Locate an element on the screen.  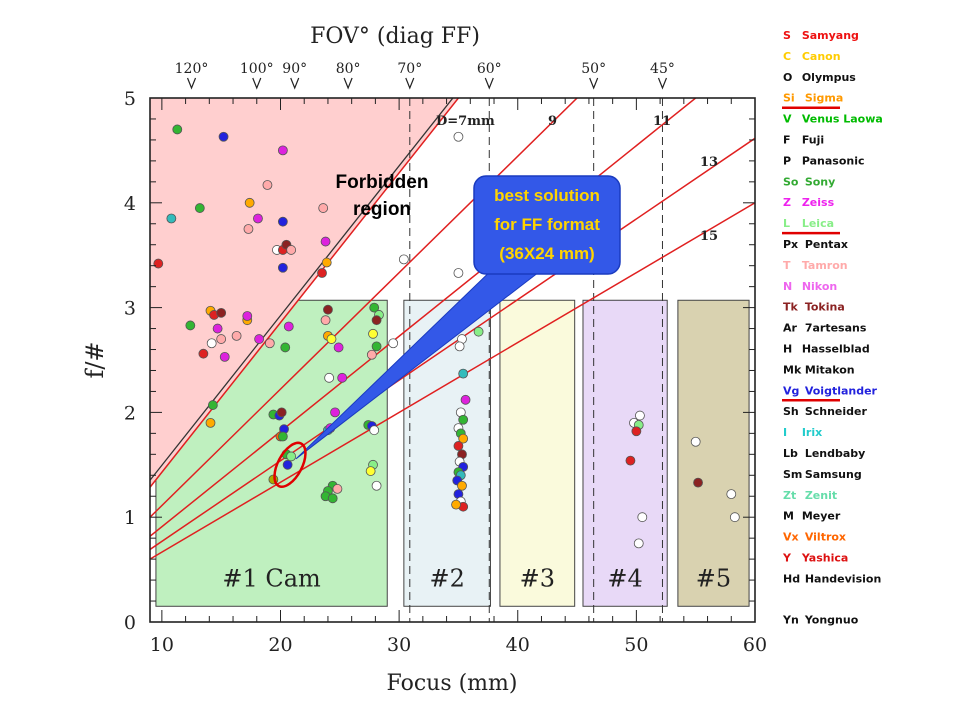
legend-name: Handevision is located at coordinates (841, 578).